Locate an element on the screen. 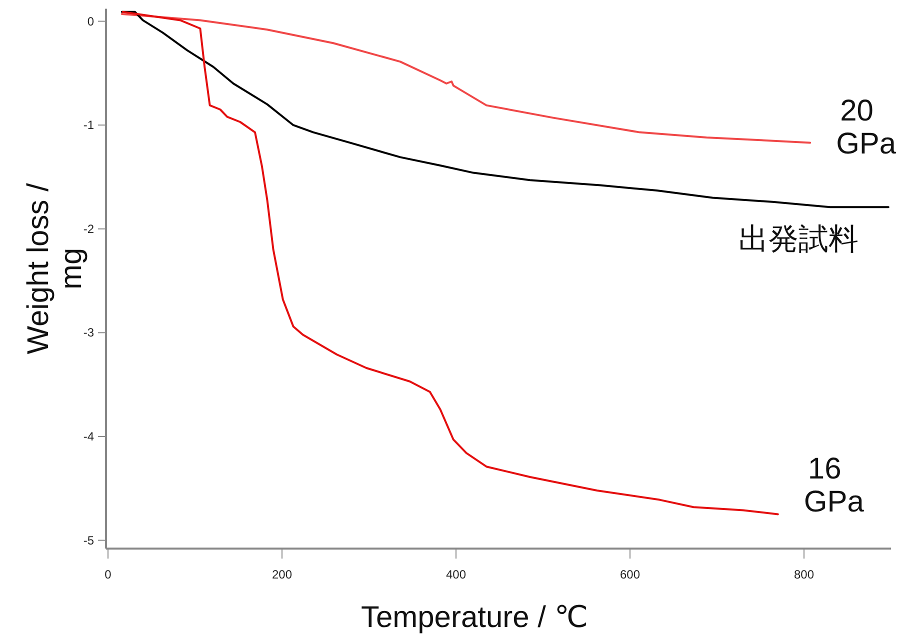 This screenshot has height=635, width=911. y-tick-label: -1 is located at coordinates (88, 125).